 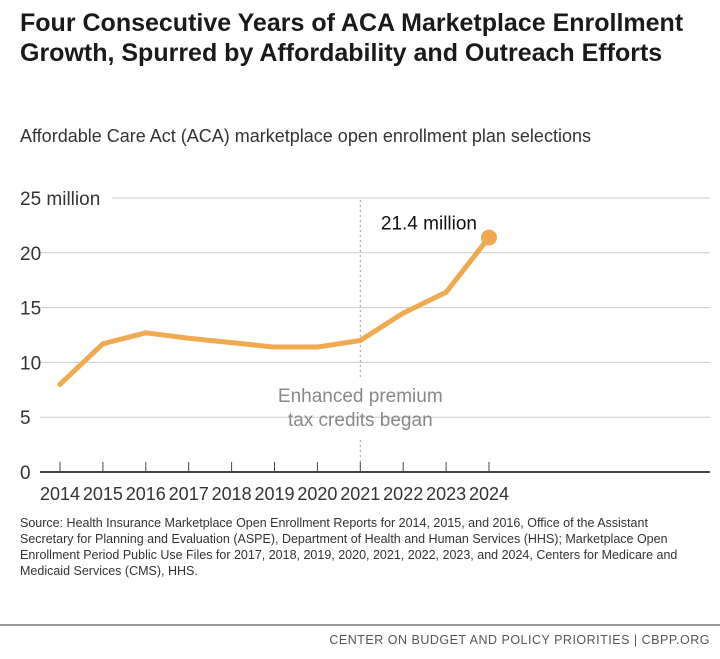 I want to click on divider, so click(x=360, y=625).